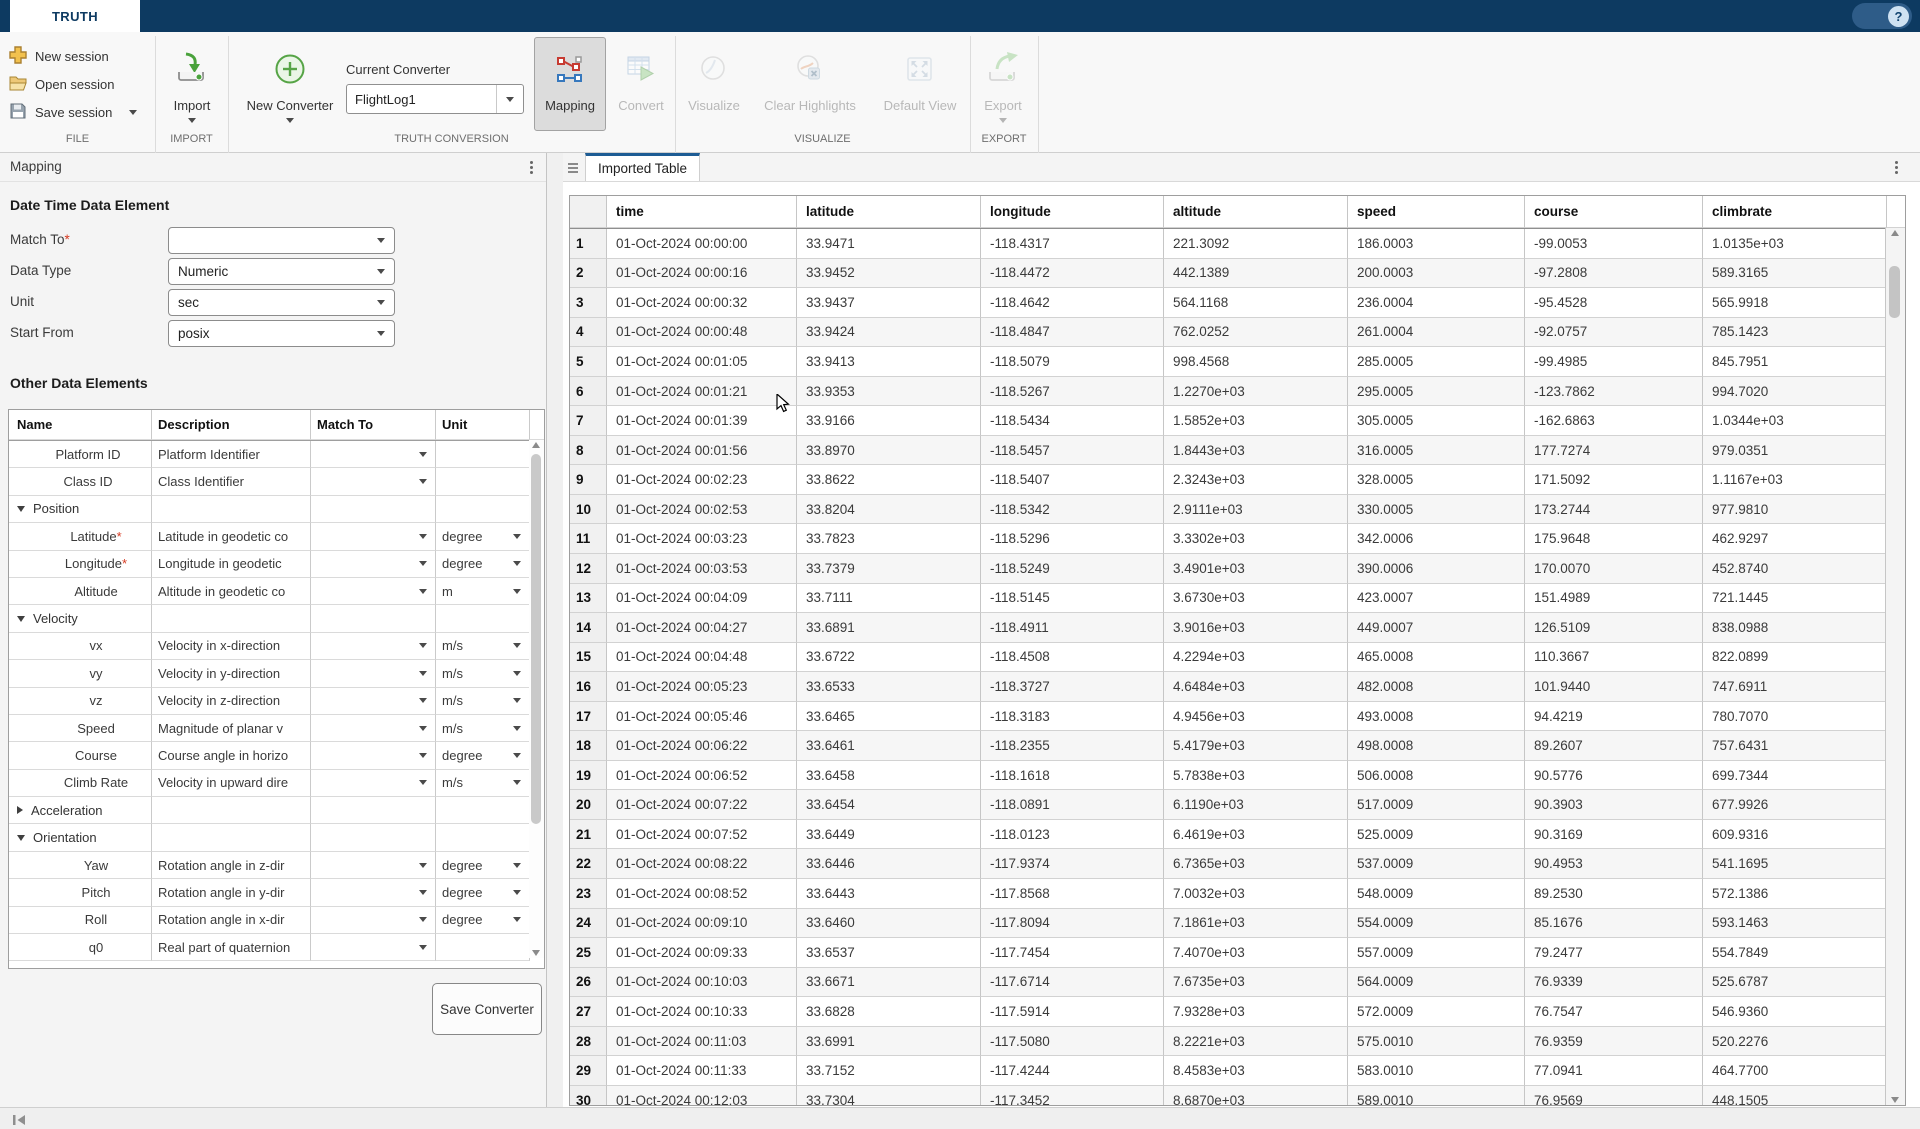 Image resolution: width=1920 pixels, height=1129 pixels. Describe the element at coordinates (483, 920) in the screenshot. I see `unit-dropdown-cell: degree` at that location.